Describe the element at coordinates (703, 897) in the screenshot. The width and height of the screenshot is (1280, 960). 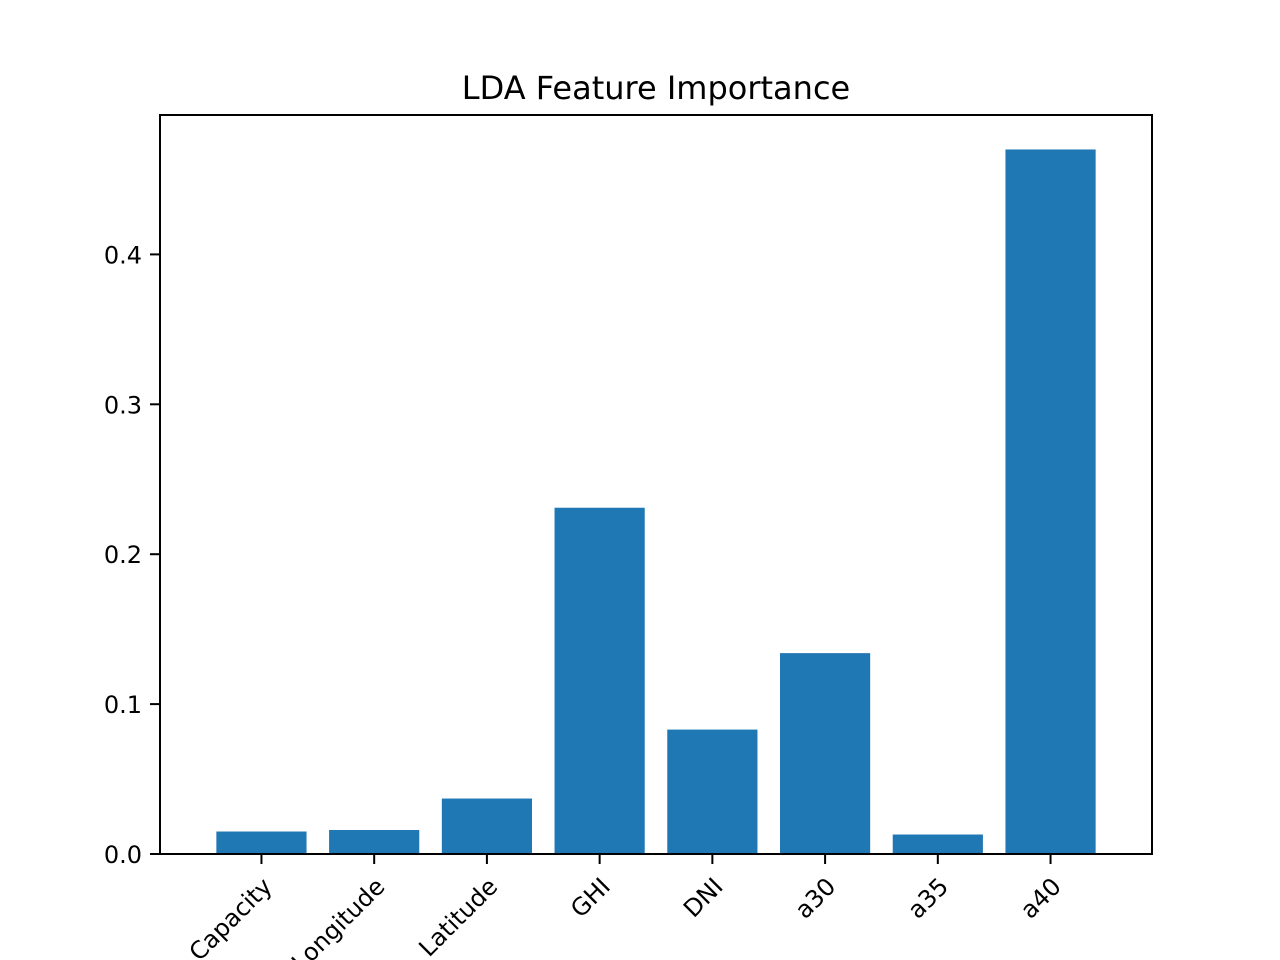
I see `x-tick-label-dni: DNI` at that location.